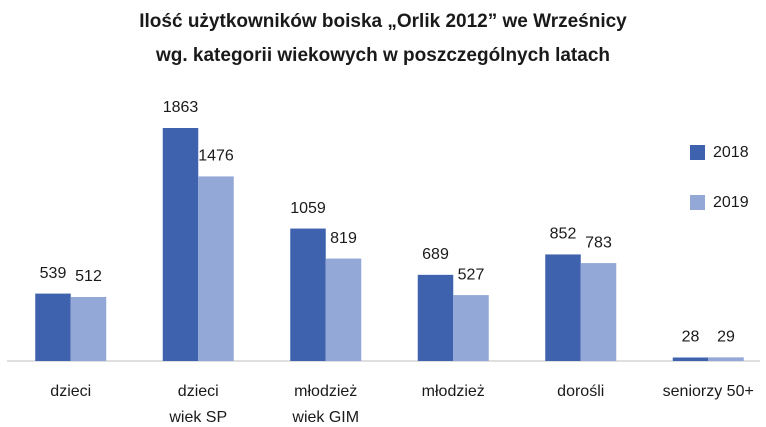  I want to click on x-tick-label: seniorzy 50+, so click(708, 391).